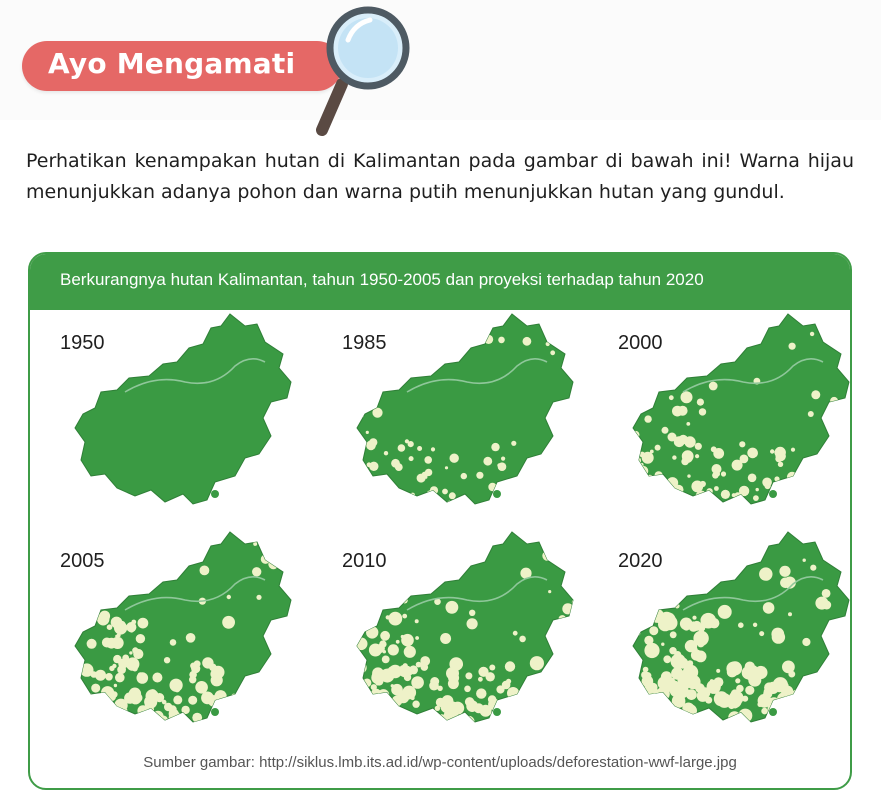 This screenshot has width=881, height=802. I want to click on map-1985: 1985, so click(467, 409).